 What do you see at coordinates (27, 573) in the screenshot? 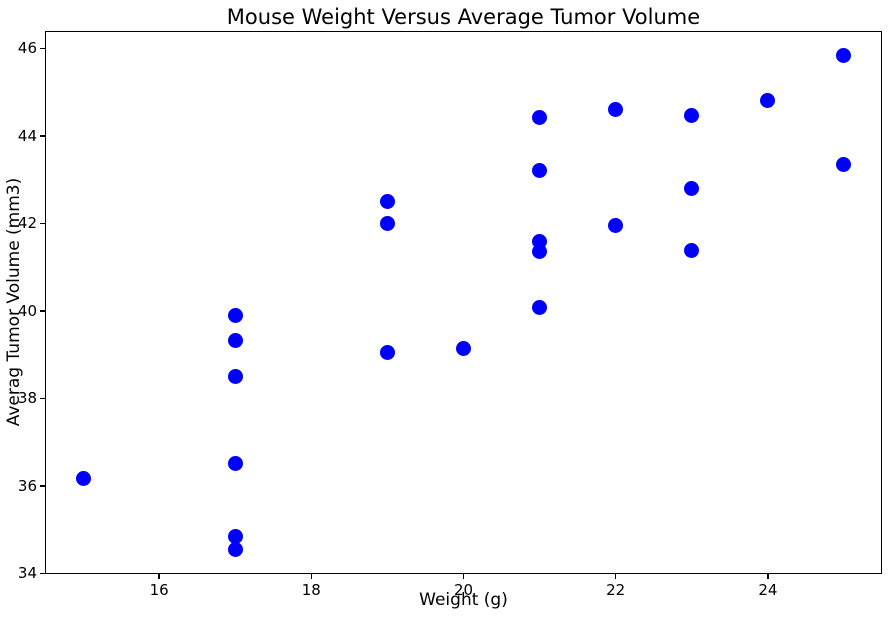
I see `y-tick-label: 34` at bounding box center [27, 573].